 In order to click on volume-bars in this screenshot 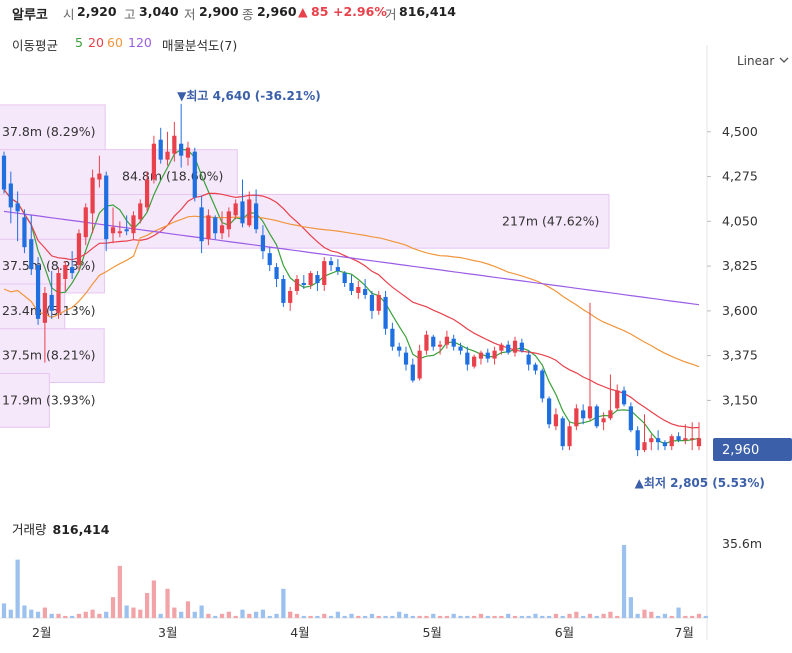, I will do `click(354, 581)`.